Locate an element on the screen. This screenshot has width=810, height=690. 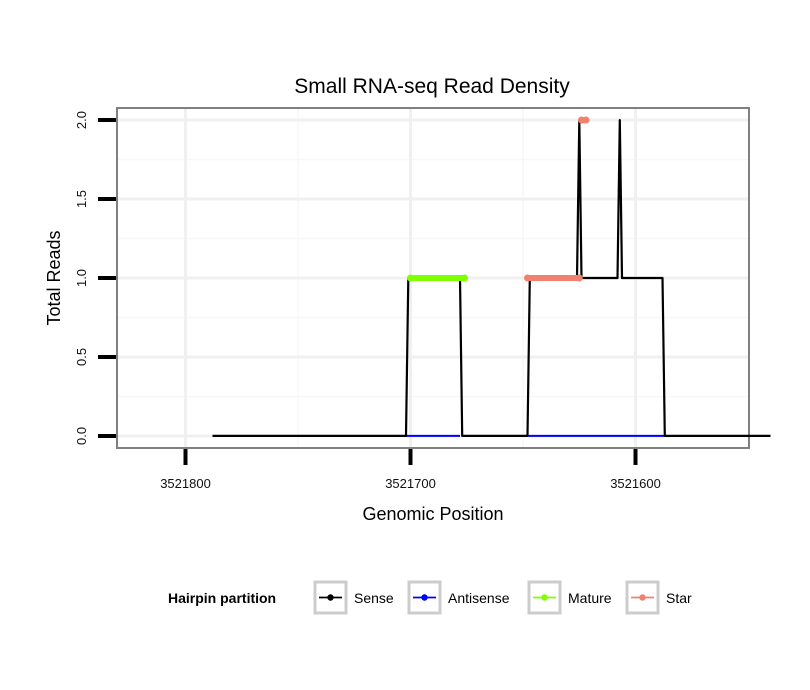
legend-title: Hairpin partition is located at coordinates (222, 598).